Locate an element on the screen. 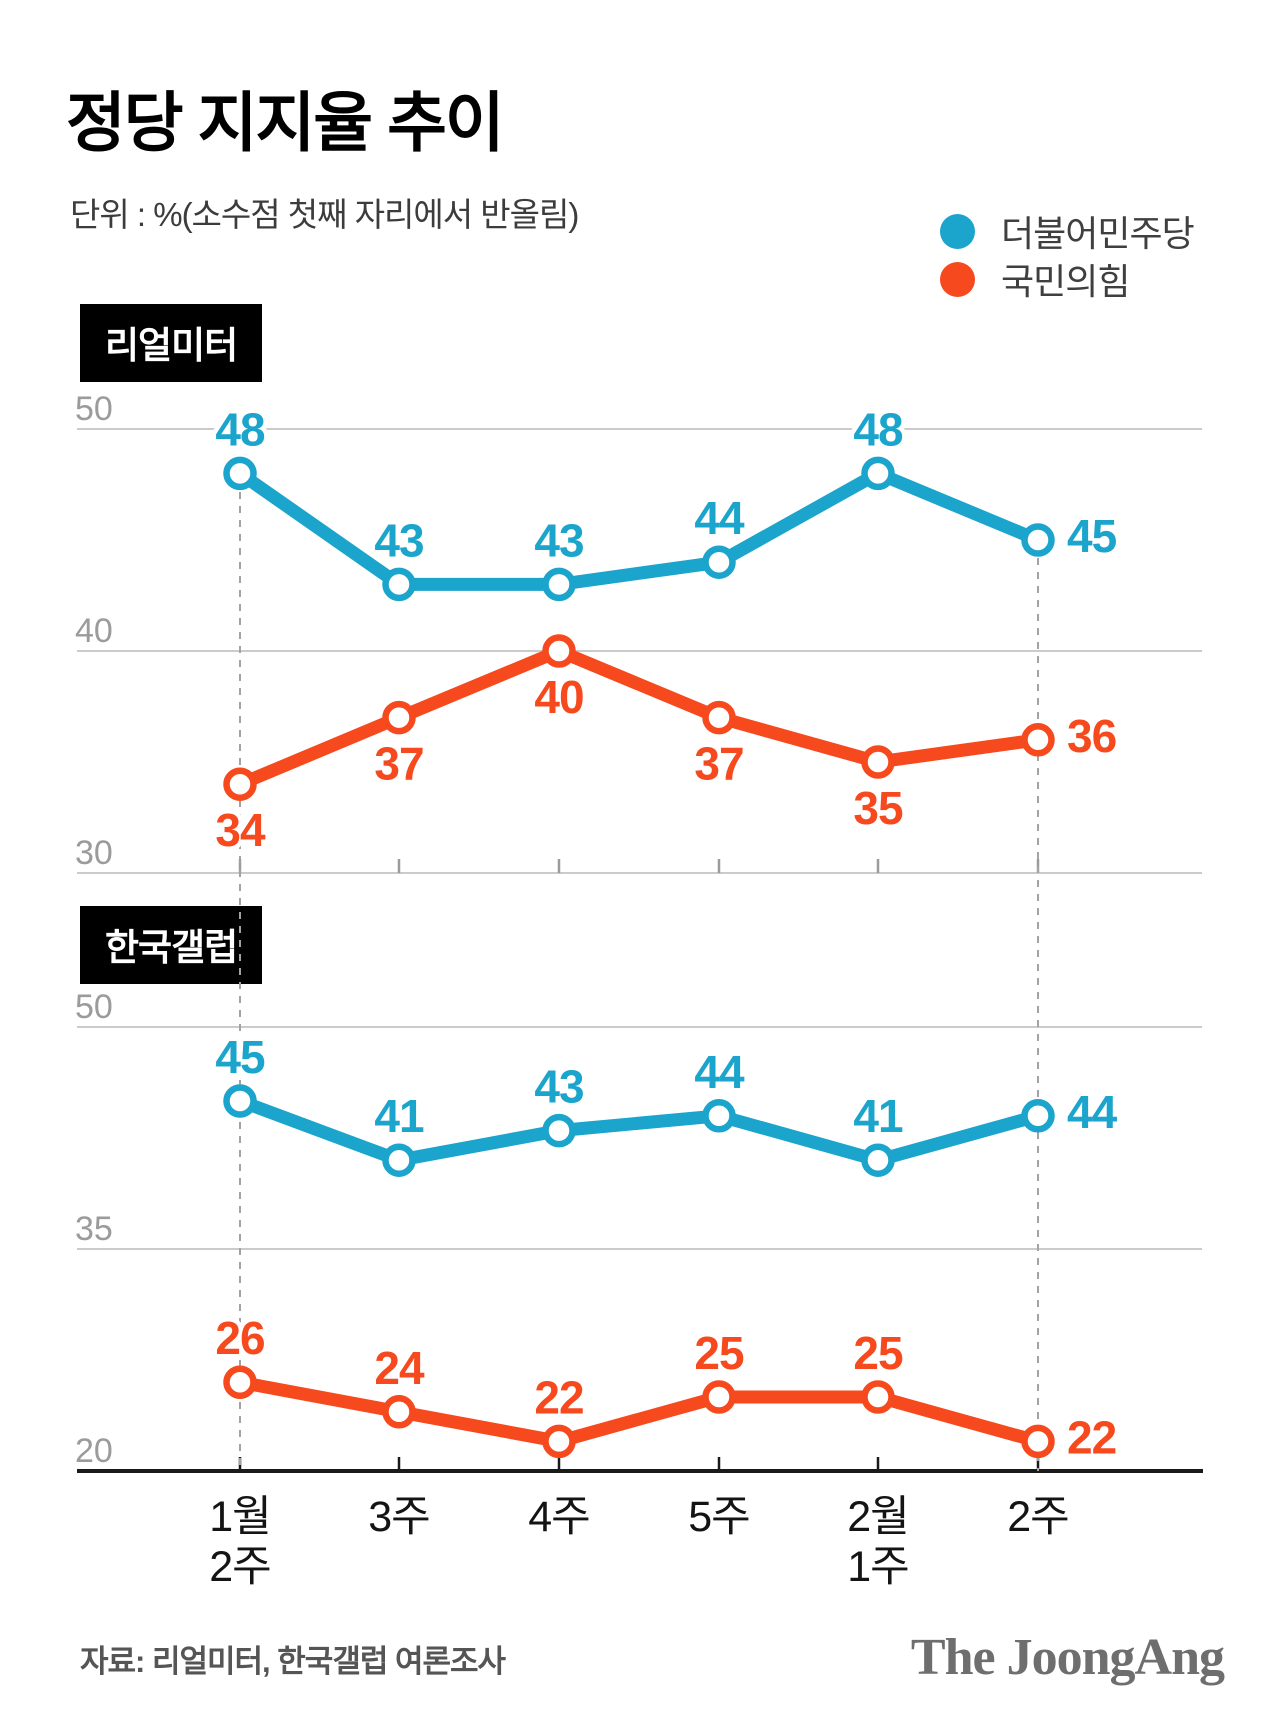 The height and width of the screenshot is (1731, 1280). page-title: 정당 지지율 추이 is located at coordinates (285, 122).